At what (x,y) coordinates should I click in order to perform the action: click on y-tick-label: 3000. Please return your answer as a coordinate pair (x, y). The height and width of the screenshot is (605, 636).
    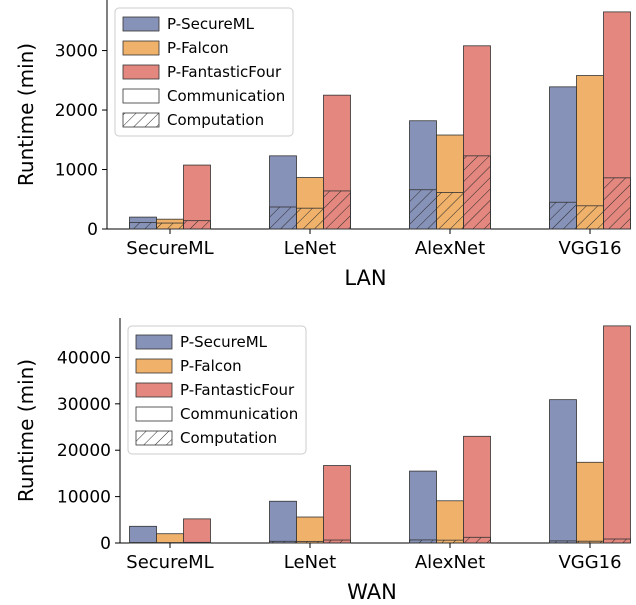
    Looking at the image, I should click on (76, 52).